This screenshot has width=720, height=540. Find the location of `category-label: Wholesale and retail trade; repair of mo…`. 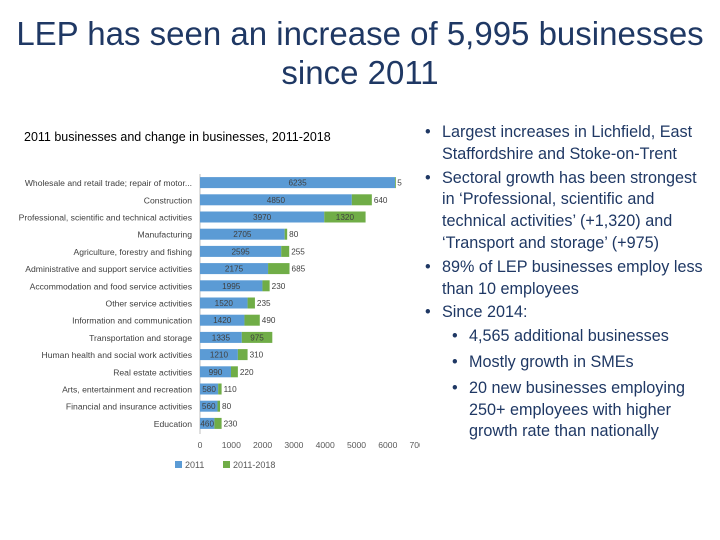

category-label: Wholesale and retail trade; repair of mo… is located at coordinates (108, 183).